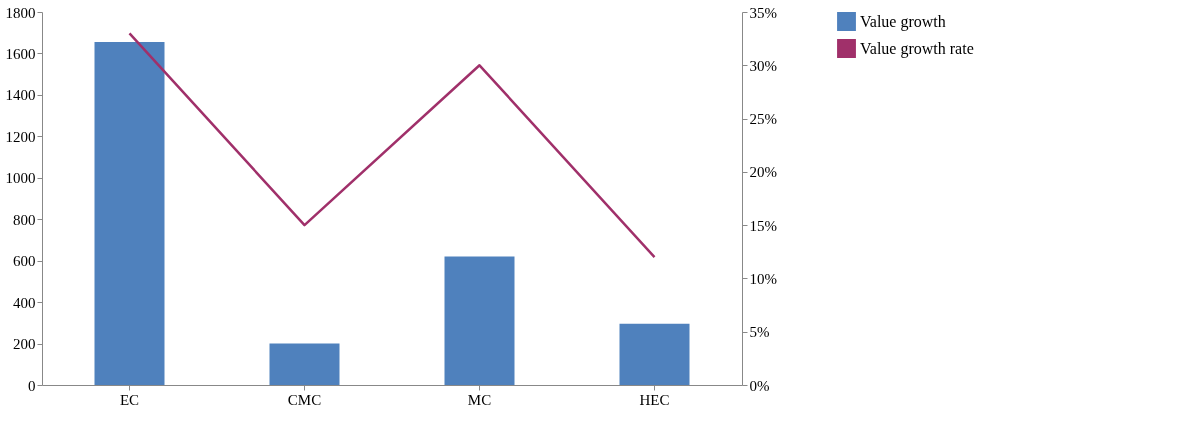 The width and height of the screenshot is (1204, 437). Describe the element at coordinates (479, 399) in the screenshot. I see `x-tick-label: MC` at that location.